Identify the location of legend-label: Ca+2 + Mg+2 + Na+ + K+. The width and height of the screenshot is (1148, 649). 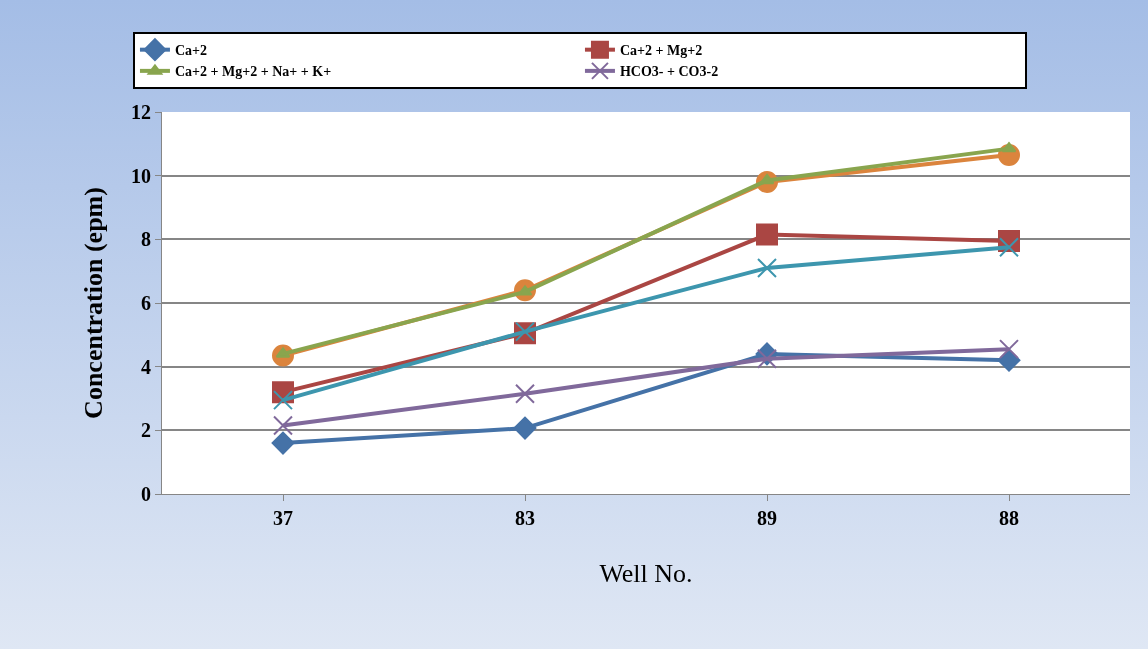
(253, 72).